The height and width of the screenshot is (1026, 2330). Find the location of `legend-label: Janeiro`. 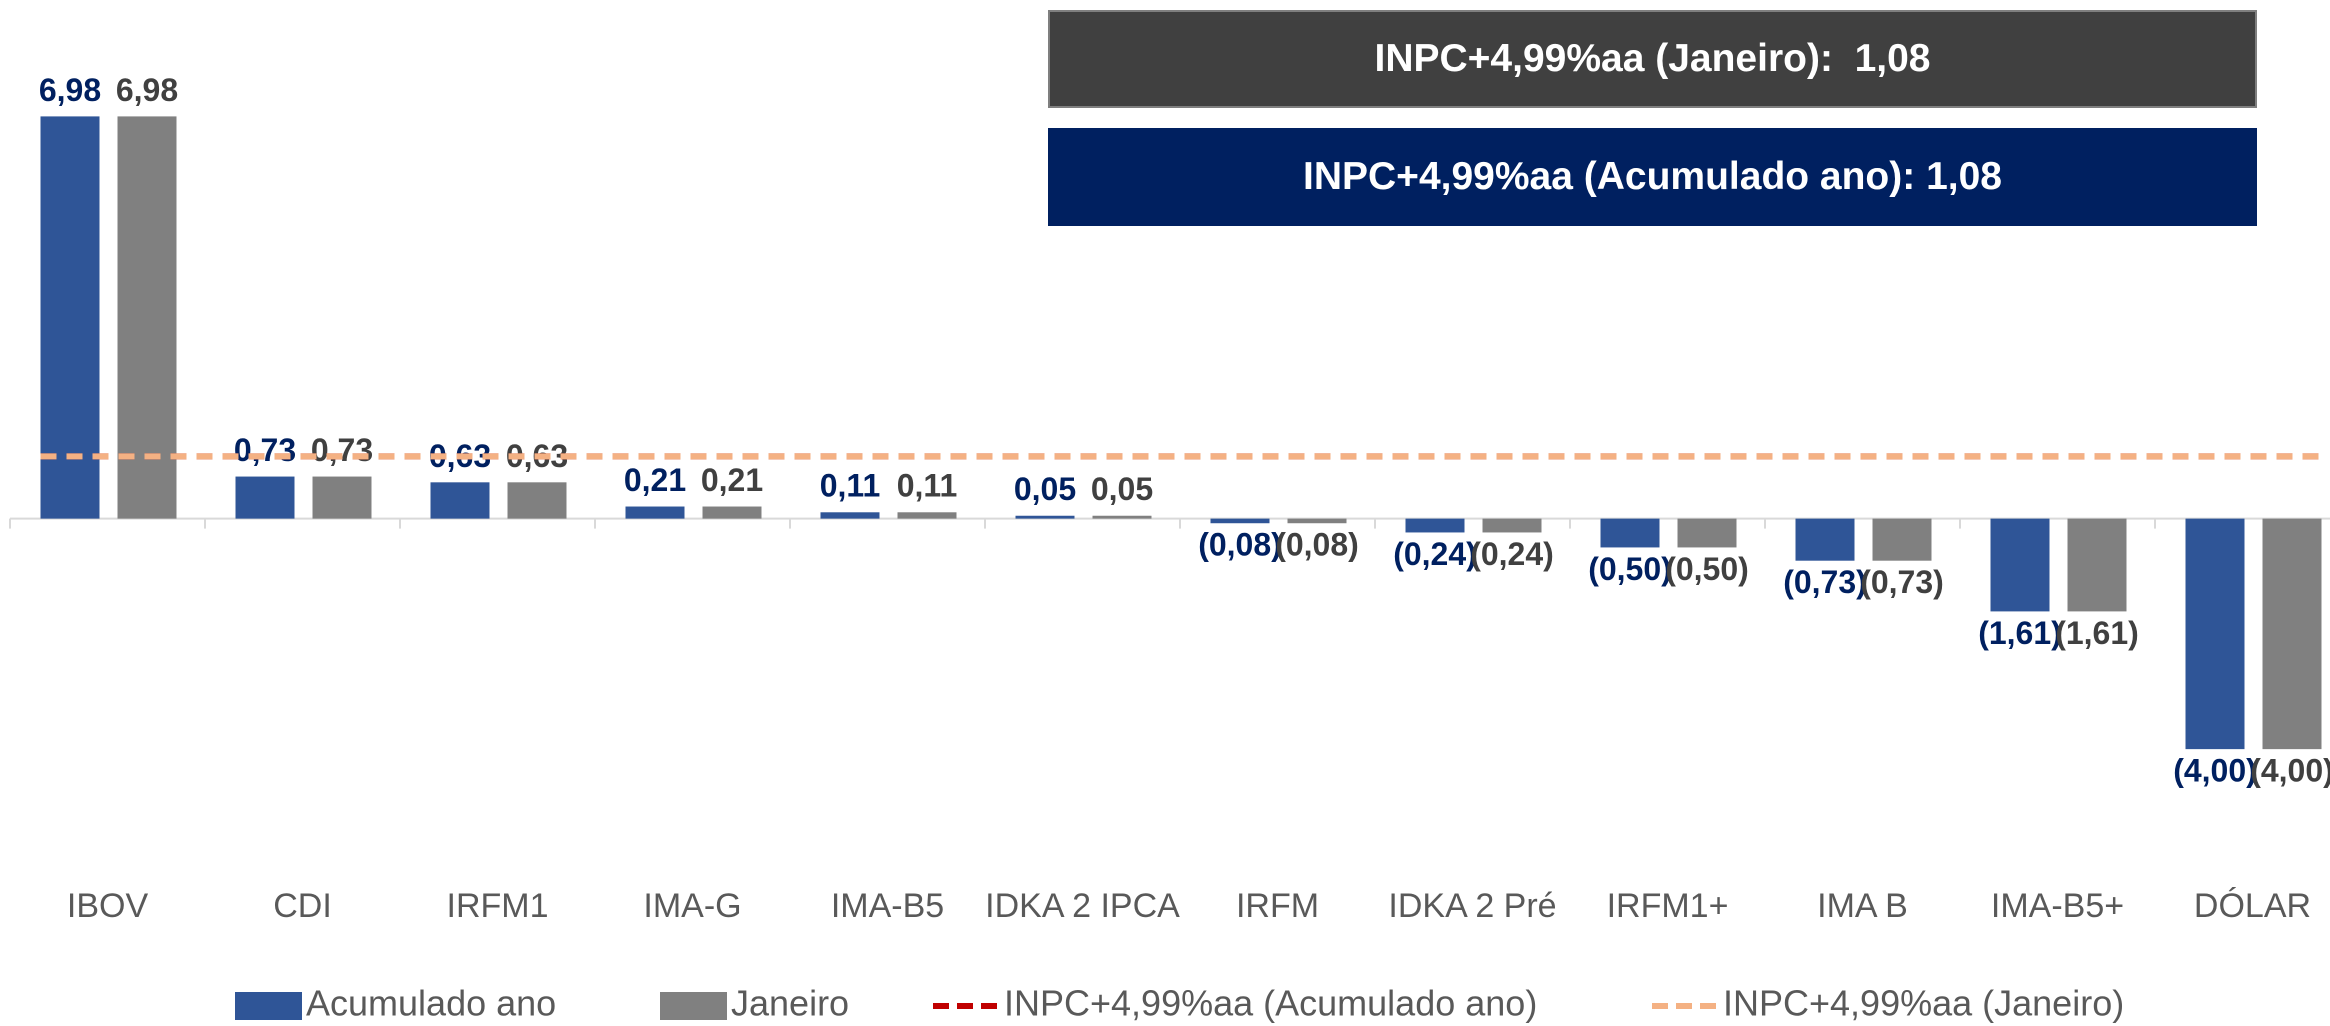

legend-label: Janeiro is located at coordinates (790, 1003).